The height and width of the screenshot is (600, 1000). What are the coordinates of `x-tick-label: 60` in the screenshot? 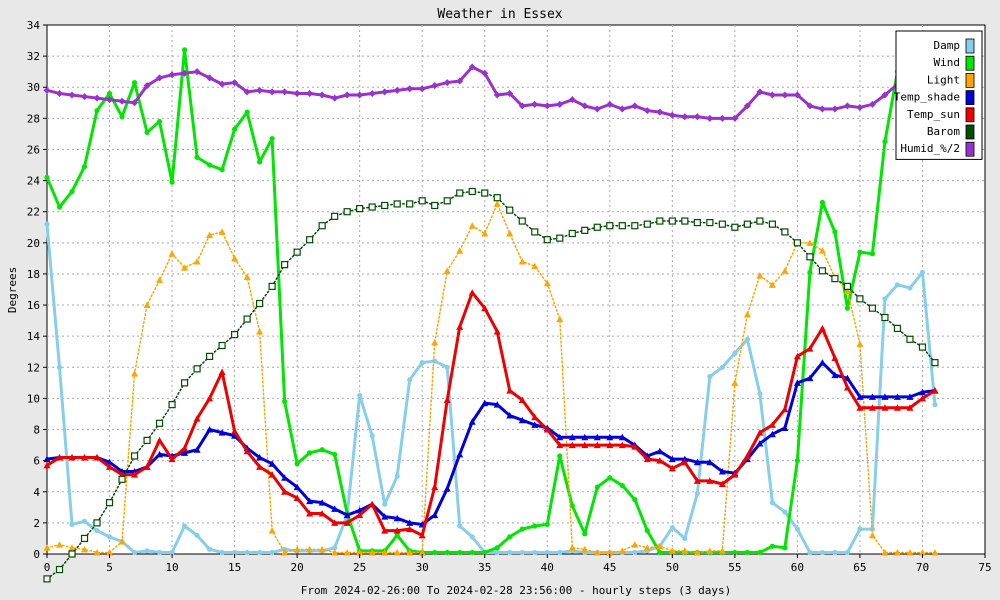 It's located at (797, 567).